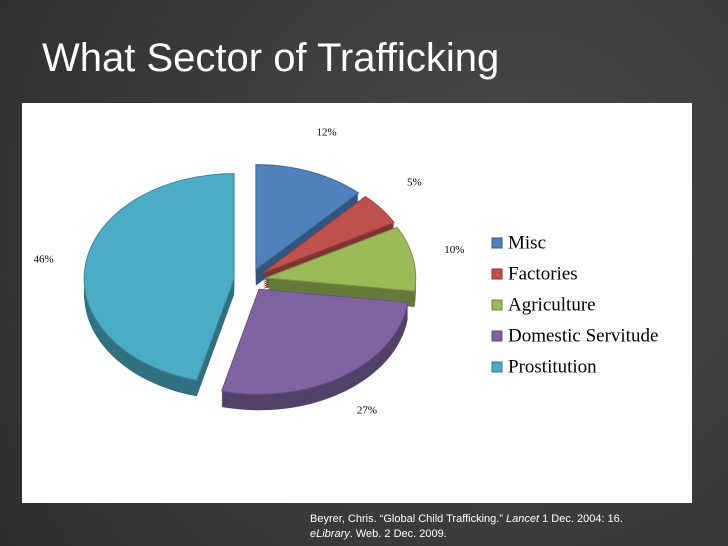 This screenshot has width=728, height=546. Describe the element at coordinates (552, 304) in the screenshot. I see `legend-label: Agriculture` at that location.